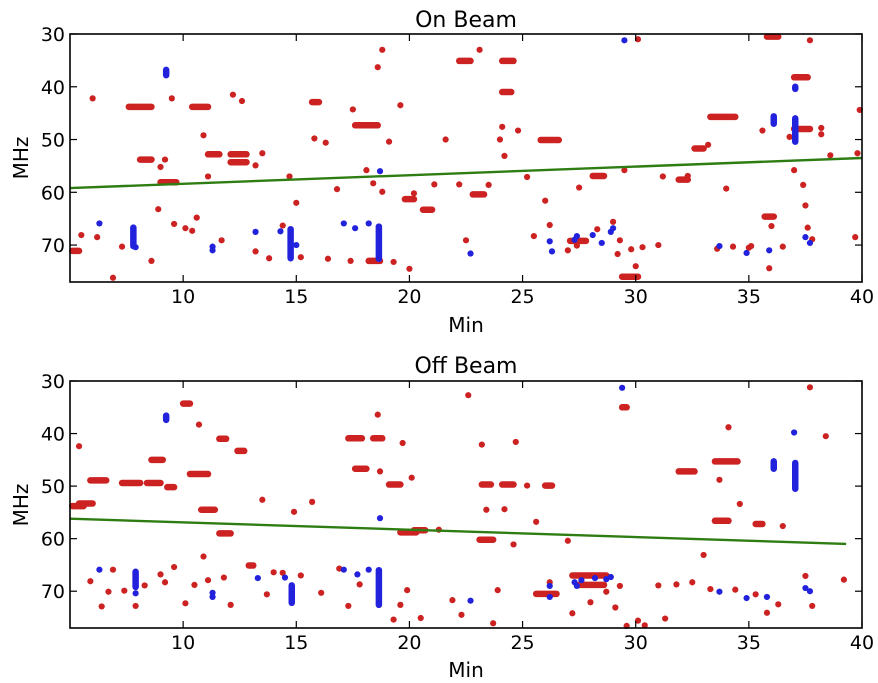  Describe the element at coordinates (296, 643) in the screenshot. I see `x-tick-label: 15` at that location.